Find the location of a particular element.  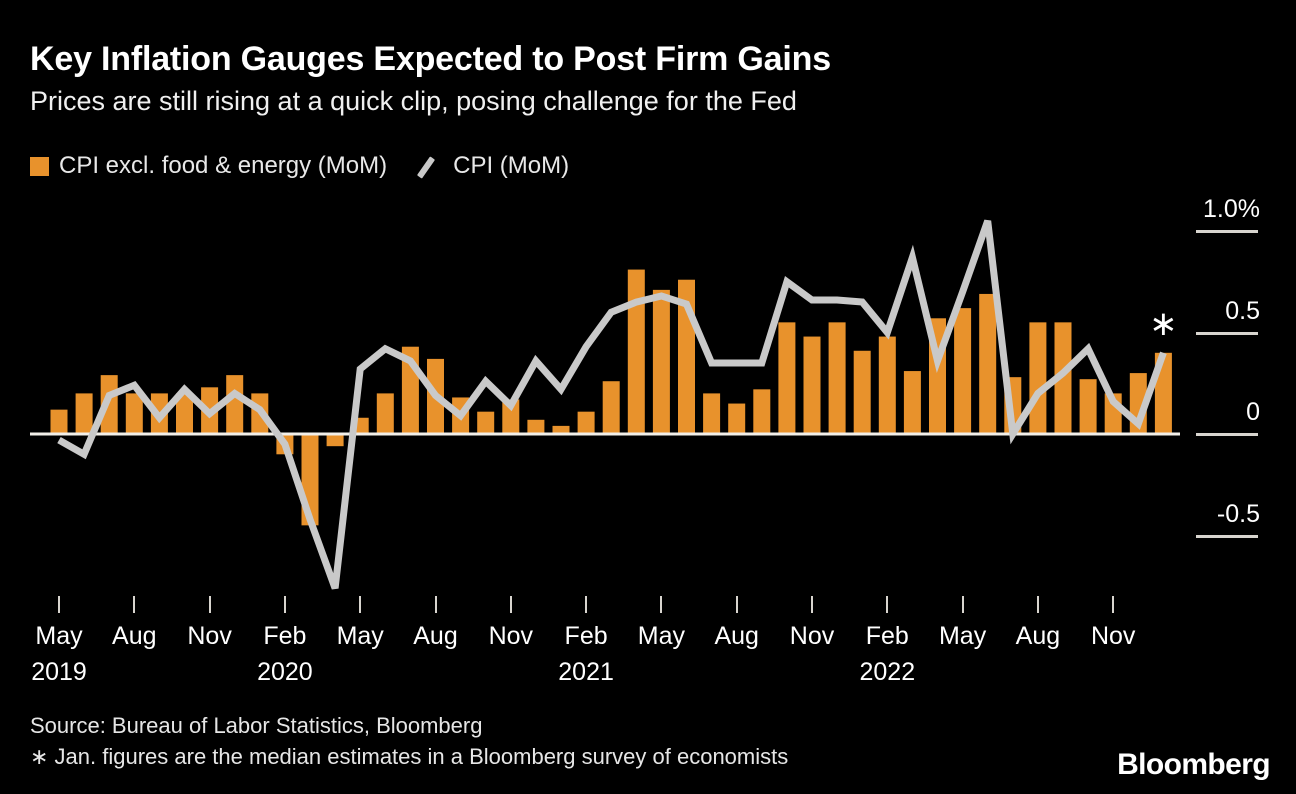

legend-line-swatch-icon is located at coordinates (430, 167).